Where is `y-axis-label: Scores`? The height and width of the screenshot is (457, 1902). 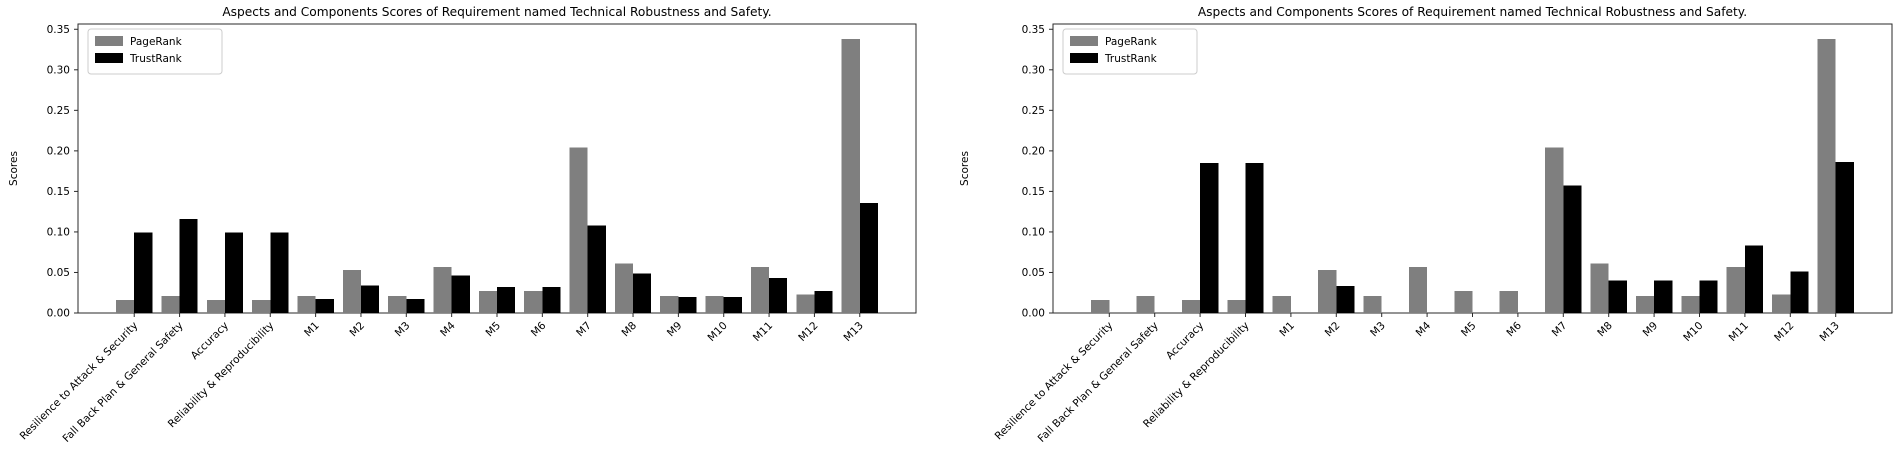
y-axis-label: Scores is located at coordinates (14, 168).